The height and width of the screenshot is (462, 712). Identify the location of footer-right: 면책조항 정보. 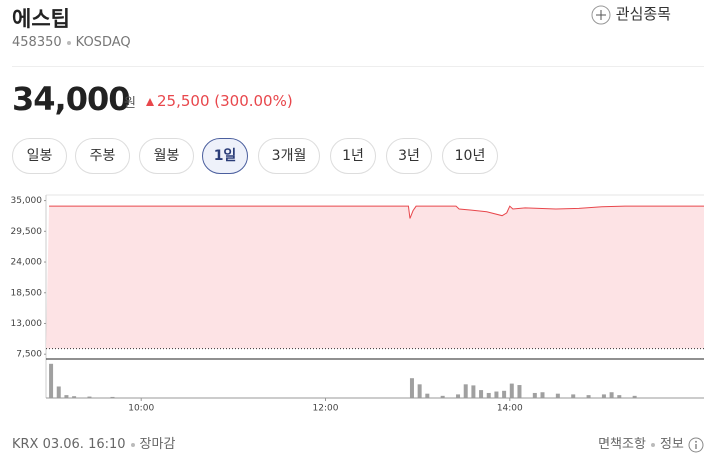
(651, 443).